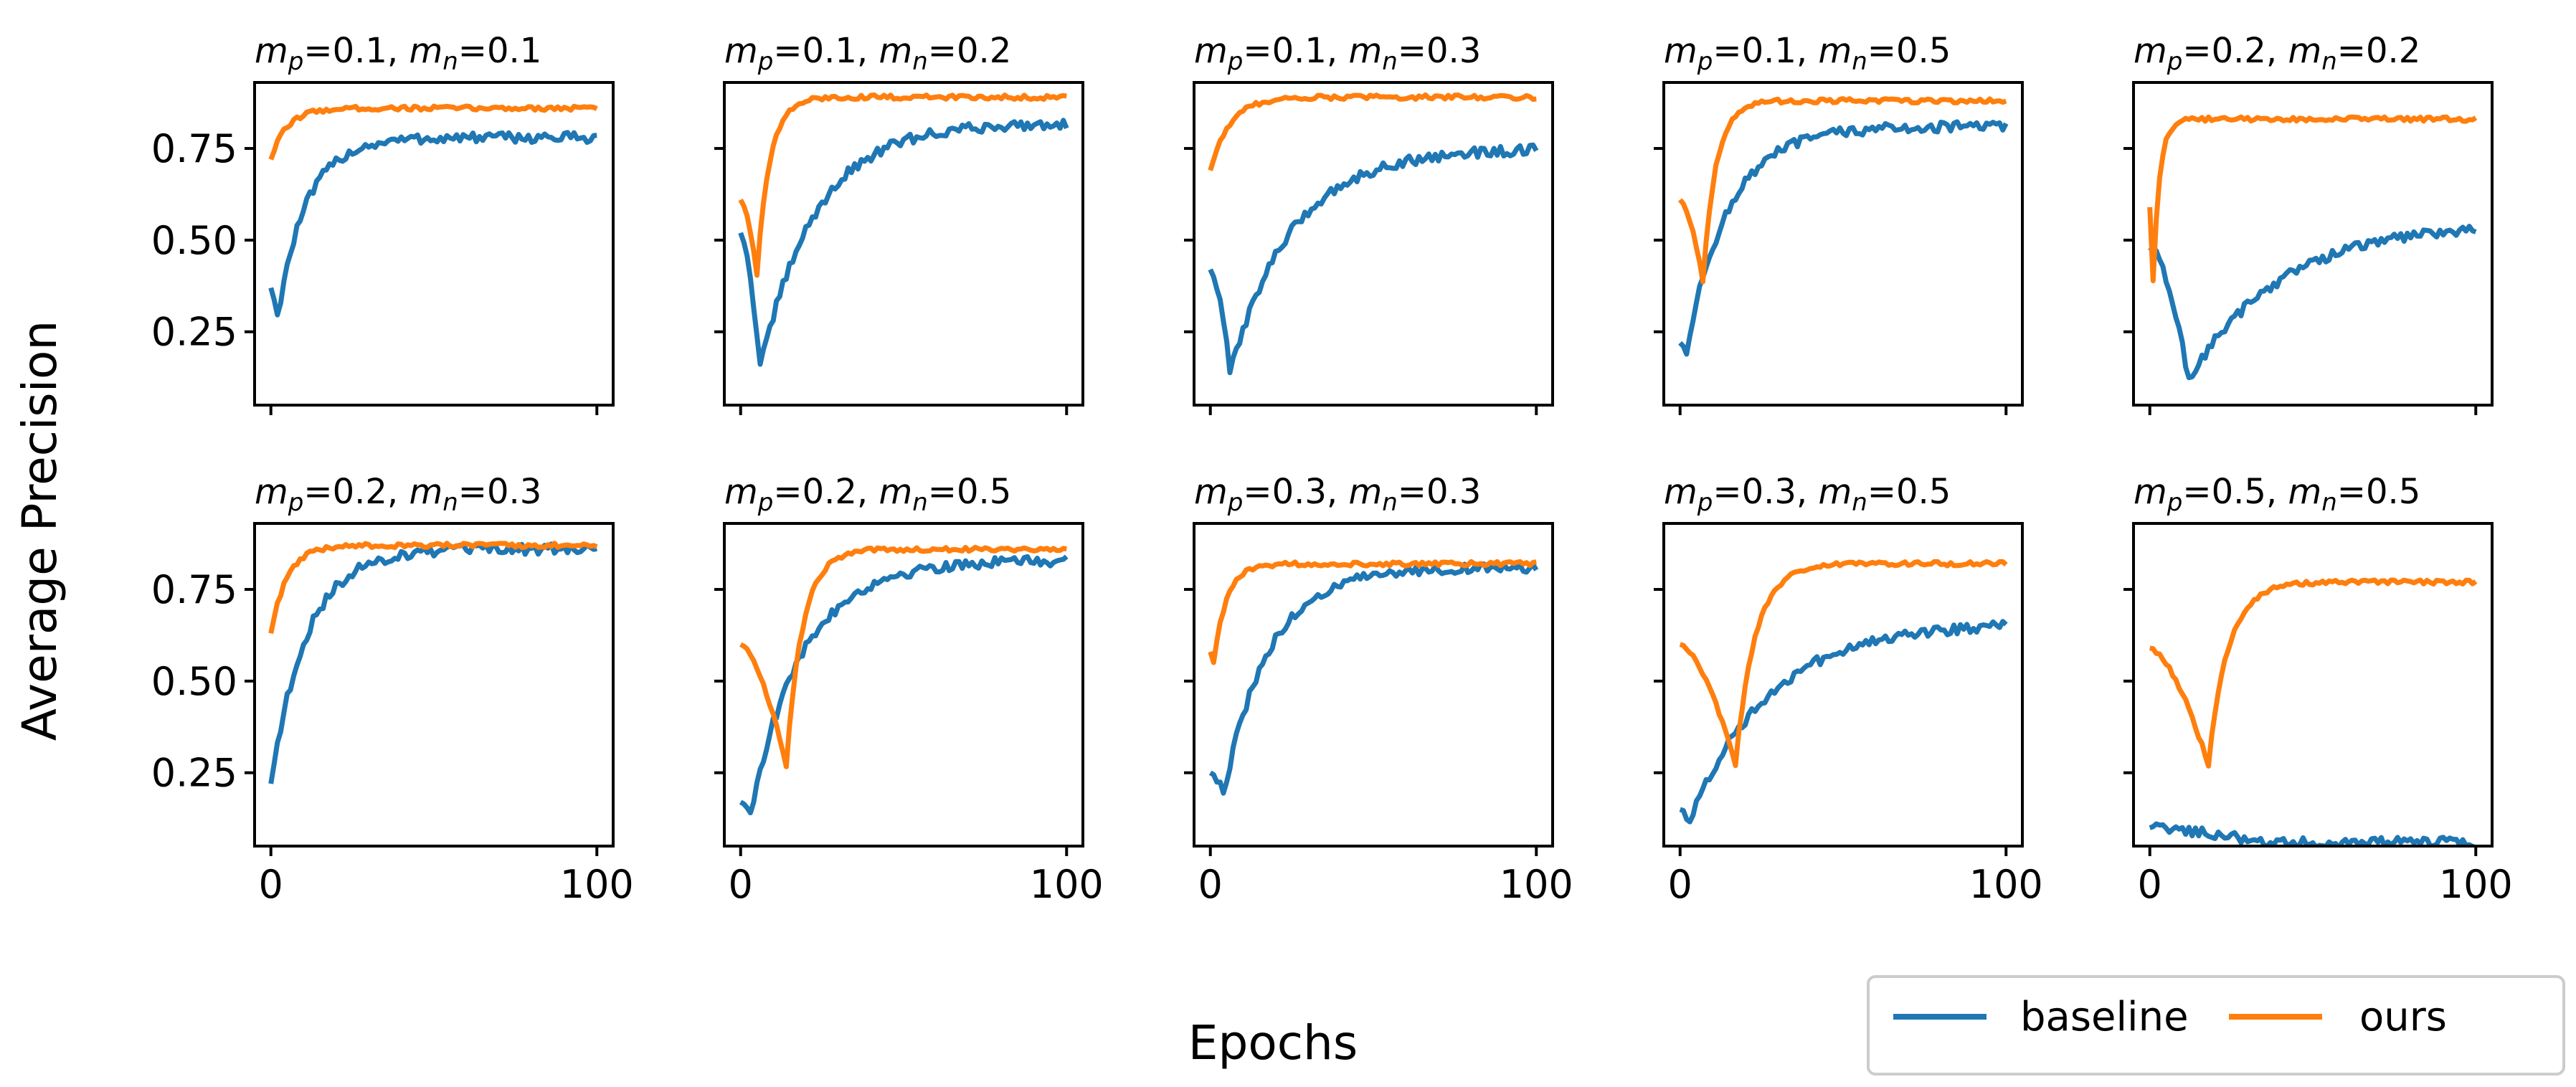  I want to click on panel-title: mp=0.1, mn=0.3, so click(1337, 54).